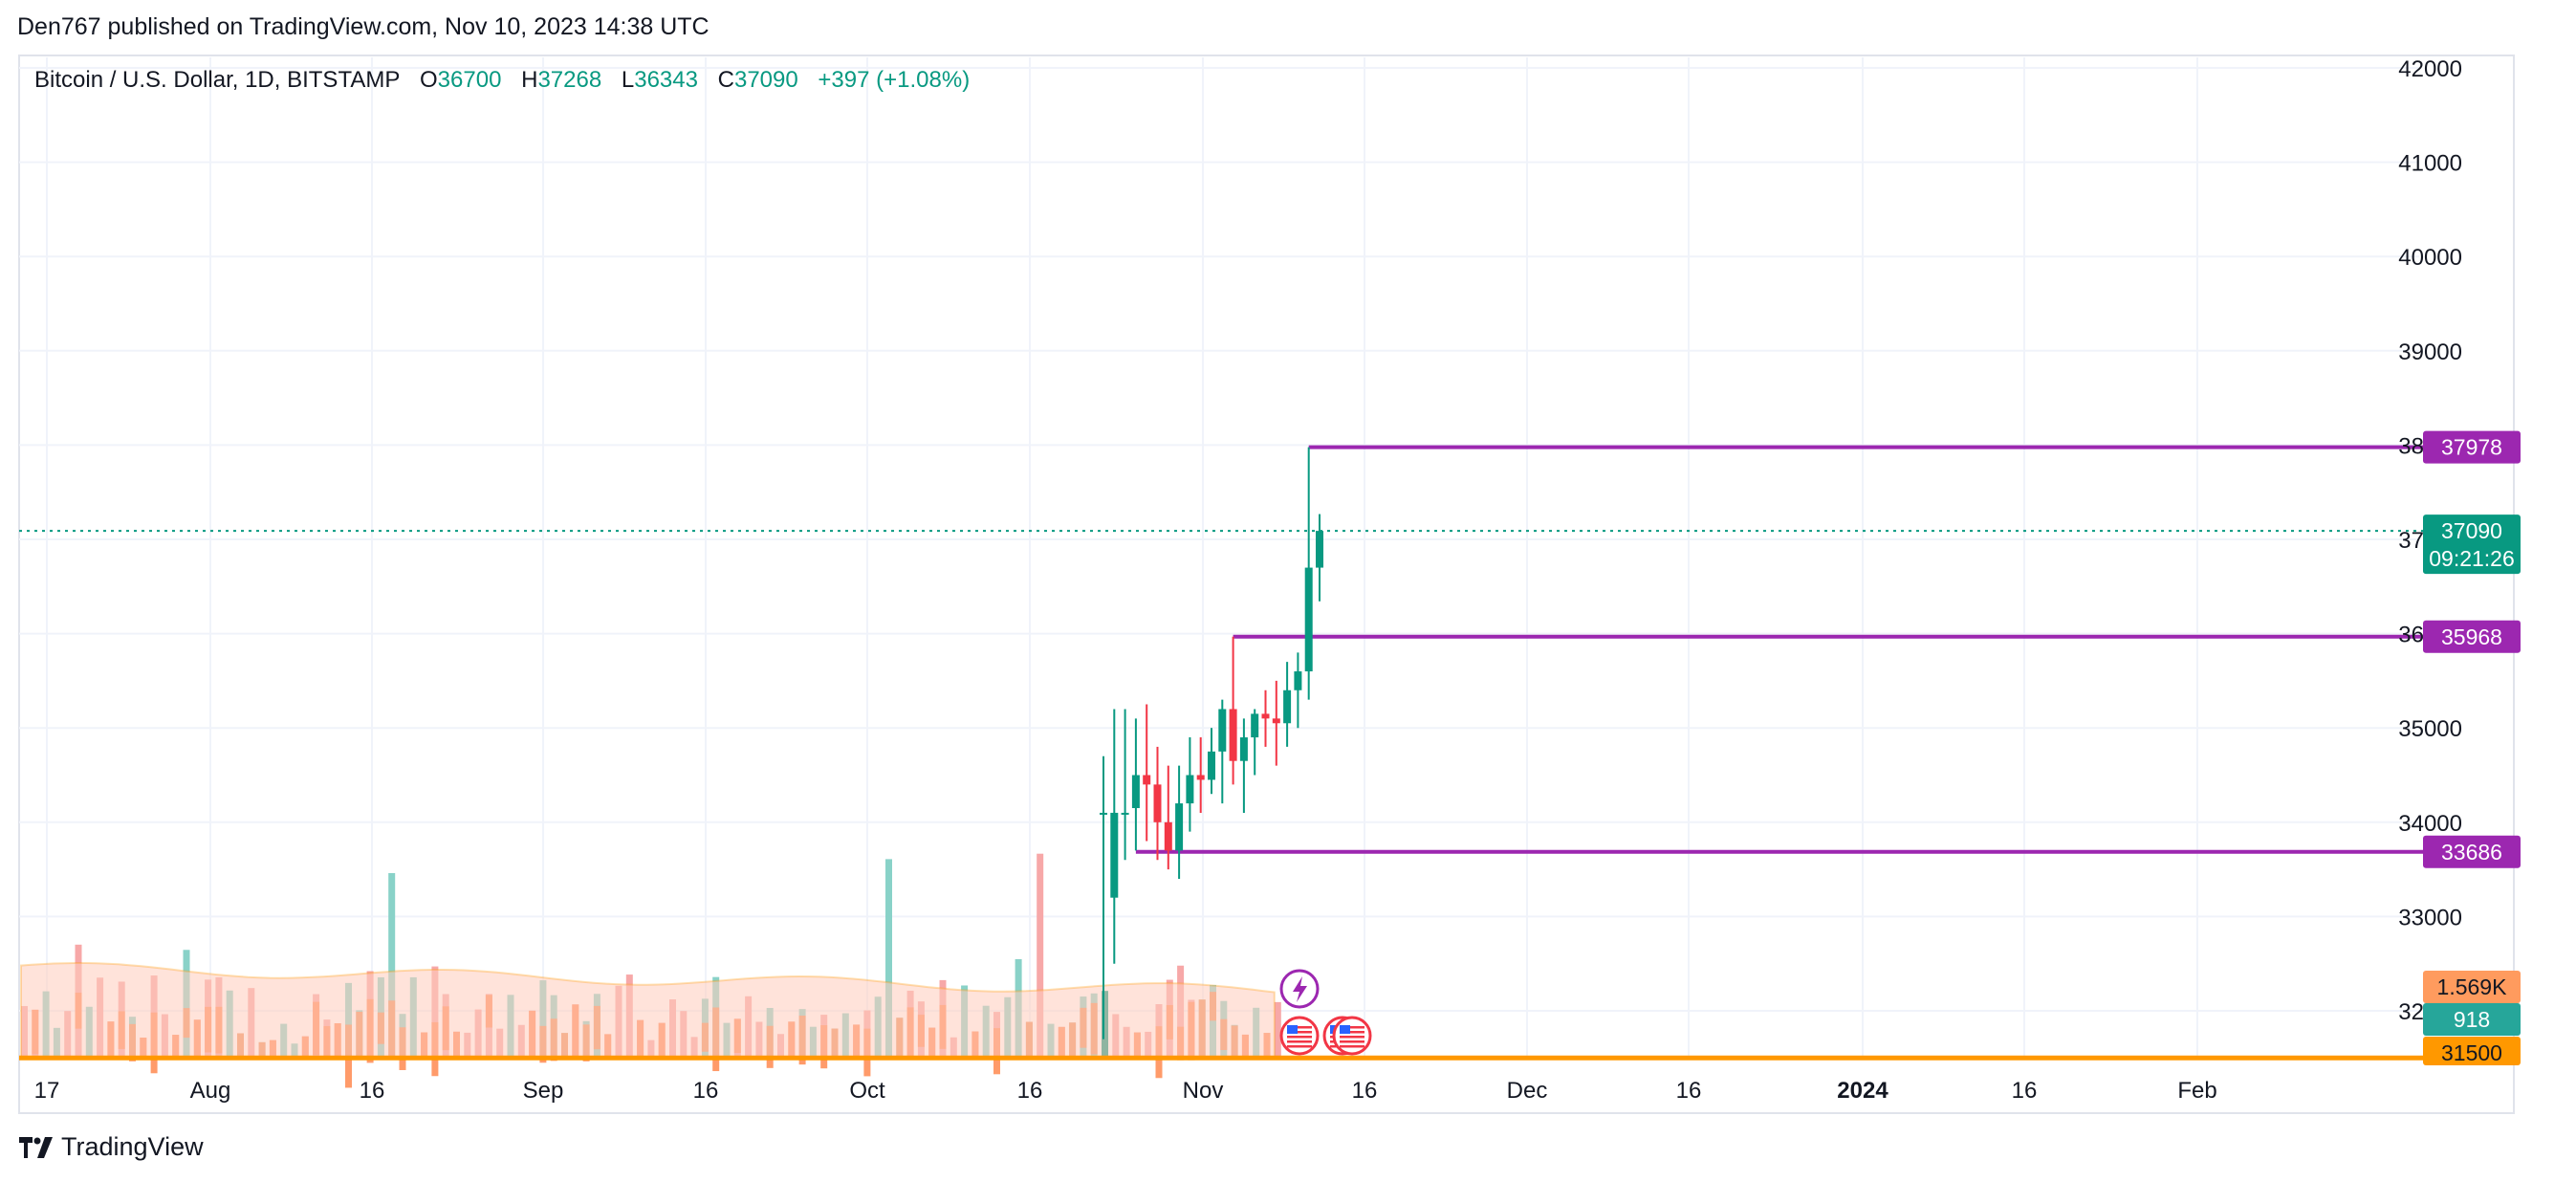 Image resolution: width=2576 pixels, height=1182 pixels. Describe the element at coordinates (867, 1091) in the screenshot. I see `x-tick-label: Oct` at that location.